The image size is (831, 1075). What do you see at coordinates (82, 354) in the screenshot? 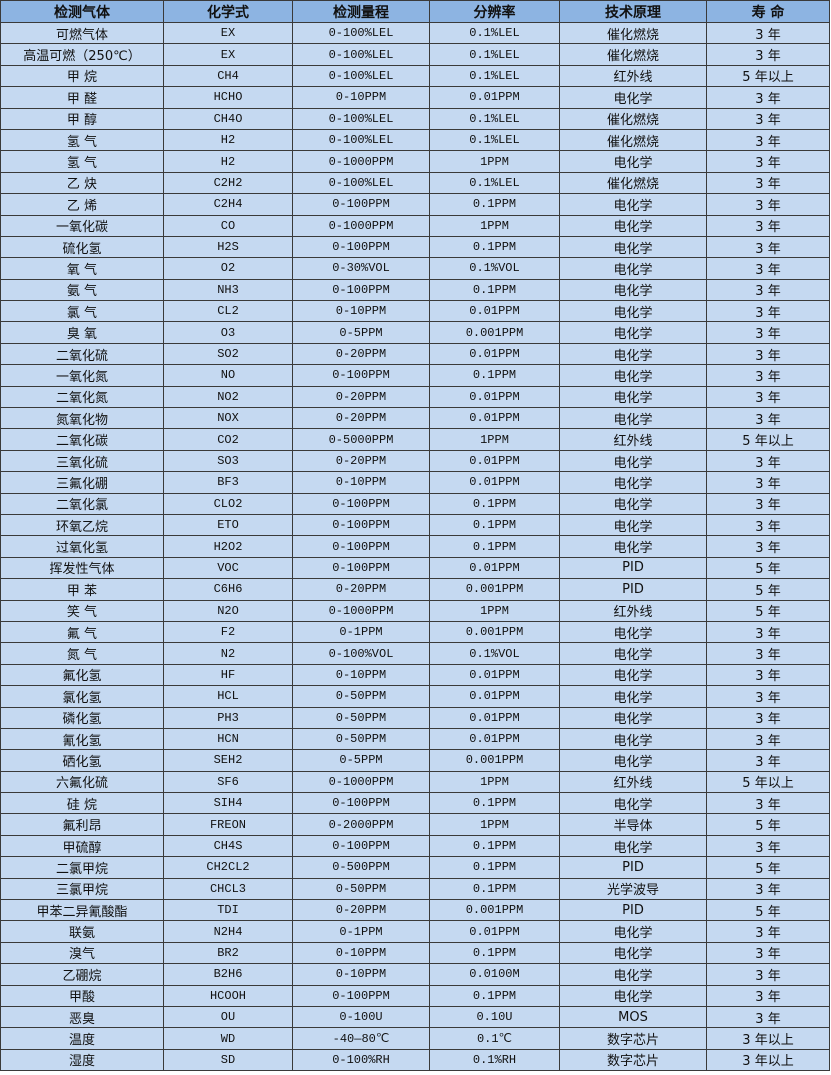
I see `cell-gas: 二氧化硫` at bounding box center [82, 354].